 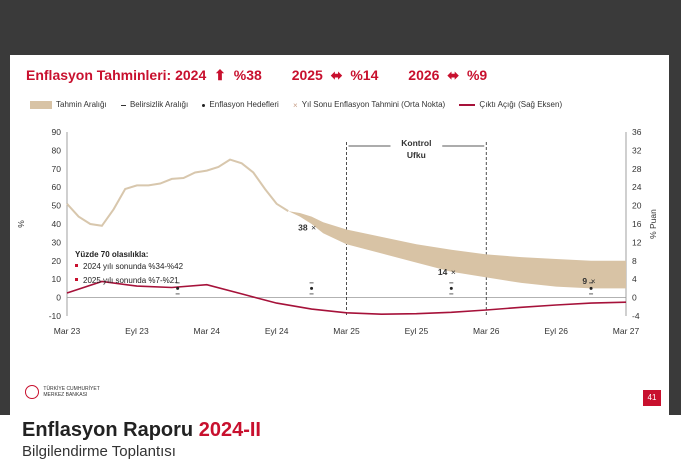 I want to click on control-horizon-label: Kontrol, so click(x=416, y=143).